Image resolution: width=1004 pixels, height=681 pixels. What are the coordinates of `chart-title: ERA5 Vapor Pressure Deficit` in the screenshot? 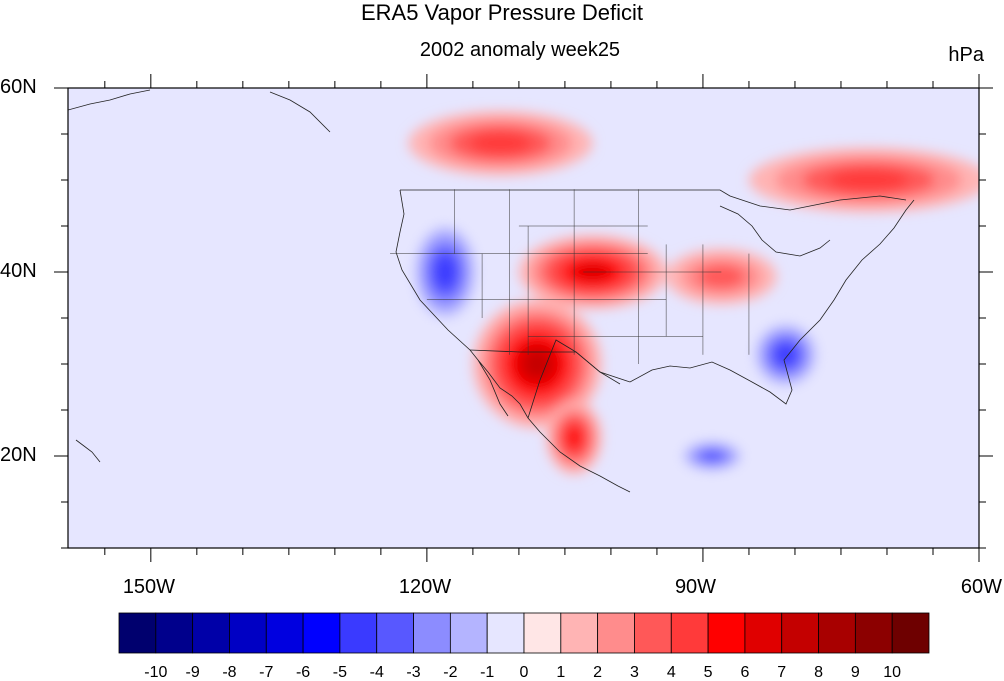 It's located at (502, 12).